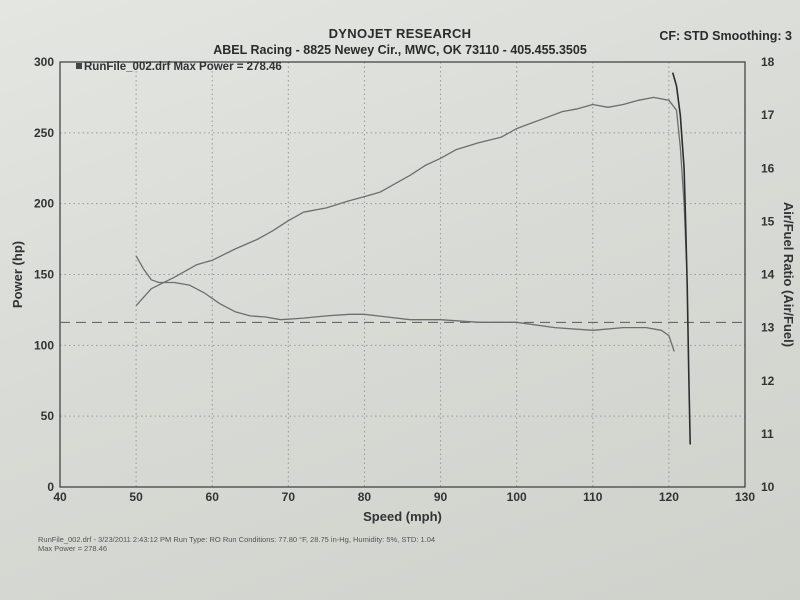 This screenshot has height=600, width=800. What do you see at coordinates (136, 497) in the screenshot?
I see `x-tick-label: 50` at bounding box center [136, 497].